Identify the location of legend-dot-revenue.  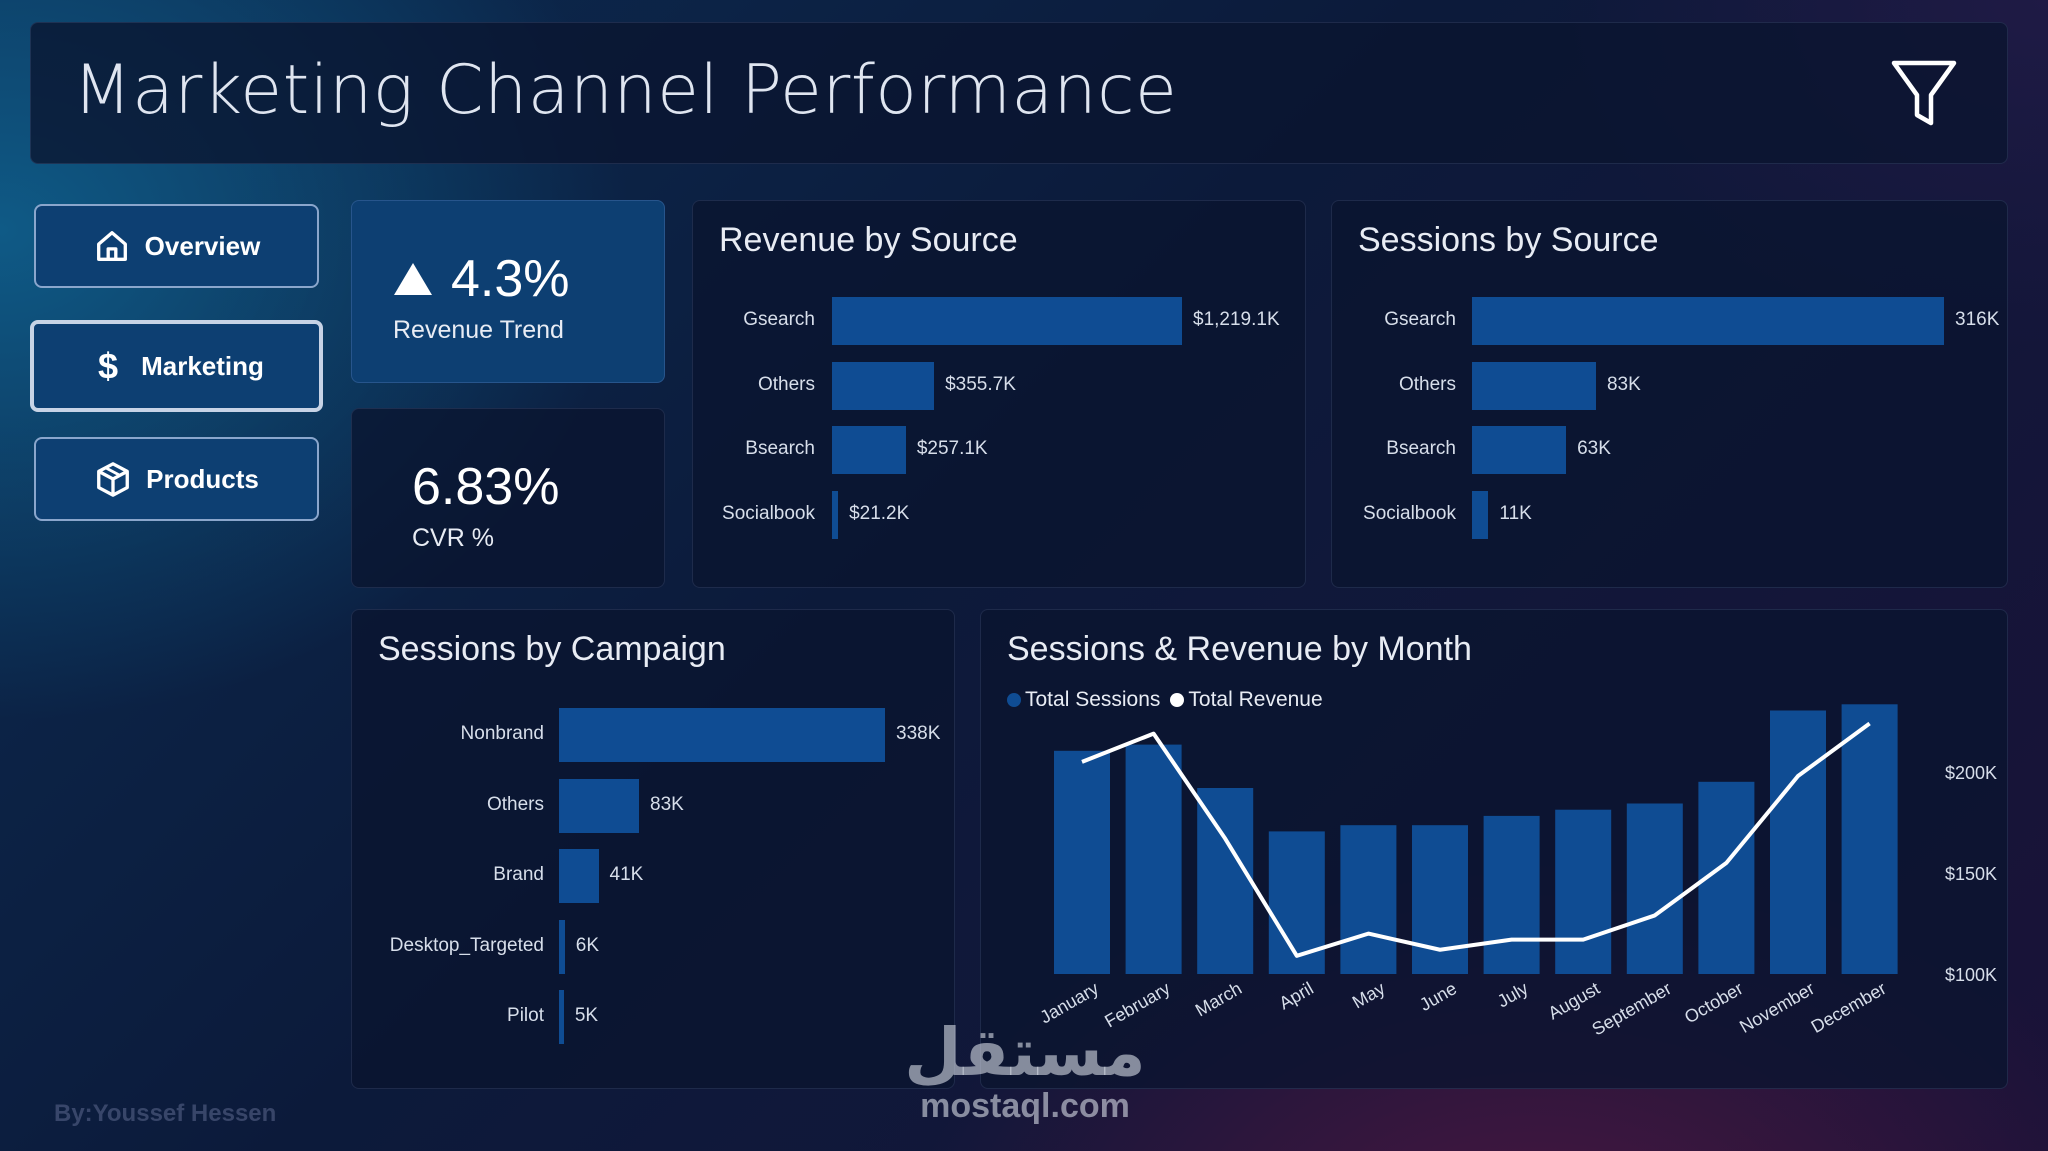
(1177, 700).